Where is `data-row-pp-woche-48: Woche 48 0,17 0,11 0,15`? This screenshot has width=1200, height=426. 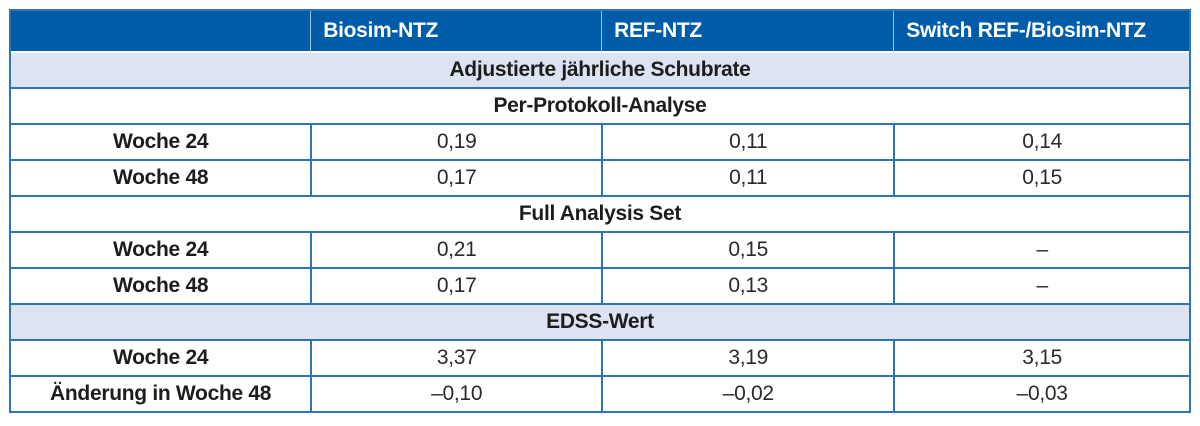
data-row-pp-woche-48: Woche 48 0,17 0,11 0,15 is located at coordinates (600, 177).